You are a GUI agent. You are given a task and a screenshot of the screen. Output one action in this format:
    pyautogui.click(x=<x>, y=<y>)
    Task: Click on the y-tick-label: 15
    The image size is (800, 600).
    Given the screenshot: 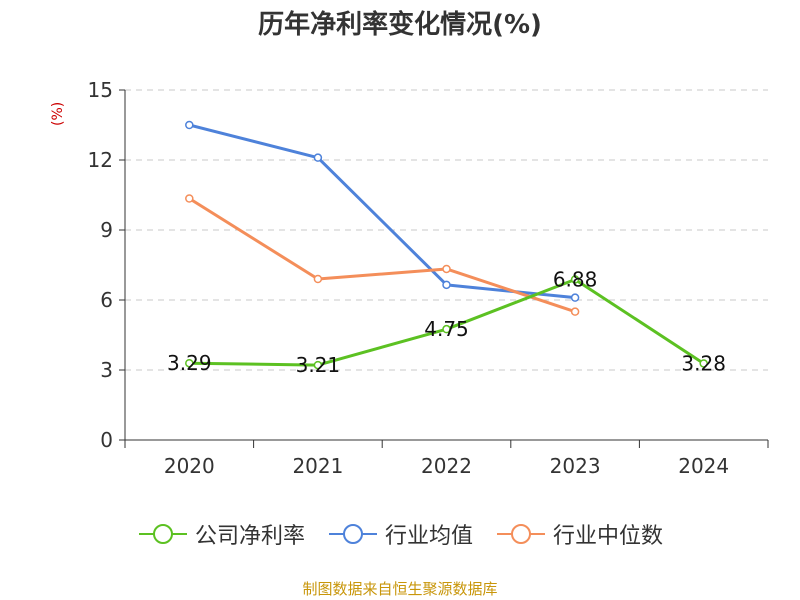 What is the action you would take?
    pyautogui.click(x=100, y=90)
    